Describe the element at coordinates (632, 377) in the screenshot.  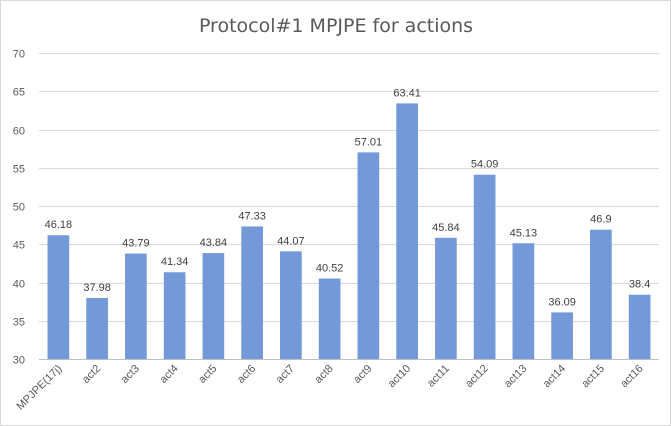
I see `x-tick-label: act16` at that location.